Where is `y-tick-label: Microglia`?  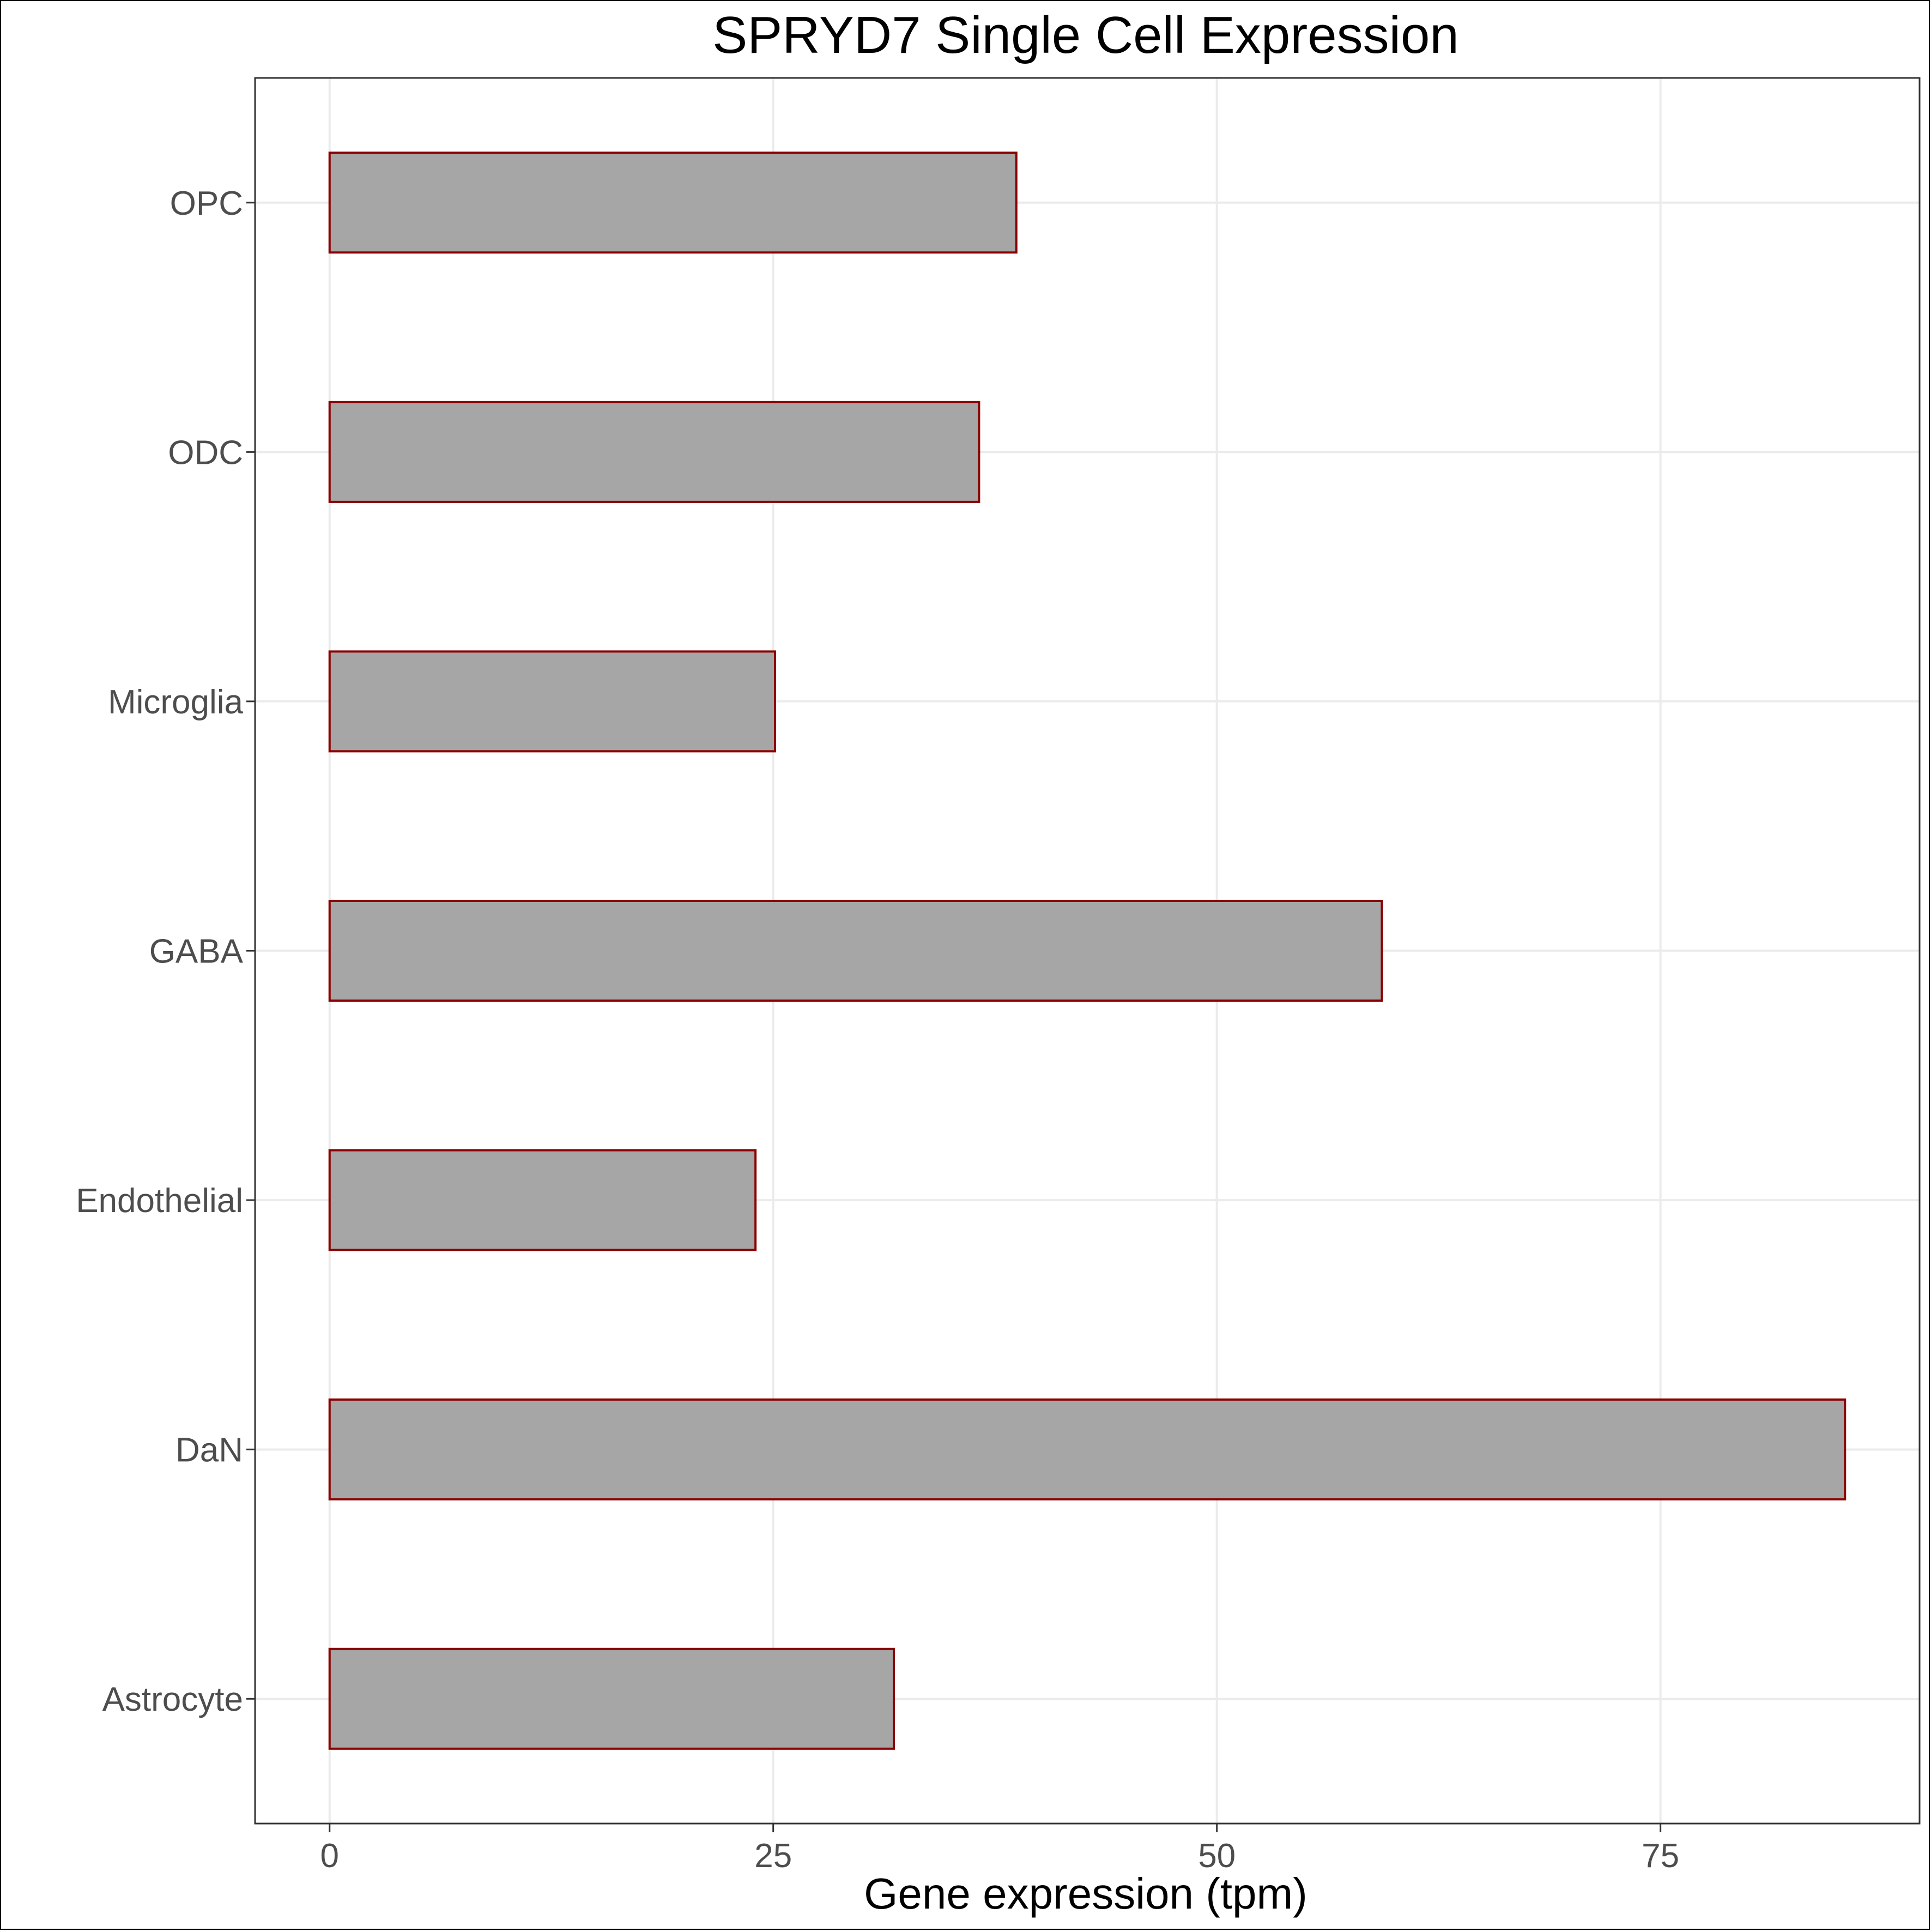
y-tick-label: Microglia is located at coordinates (176, 702).